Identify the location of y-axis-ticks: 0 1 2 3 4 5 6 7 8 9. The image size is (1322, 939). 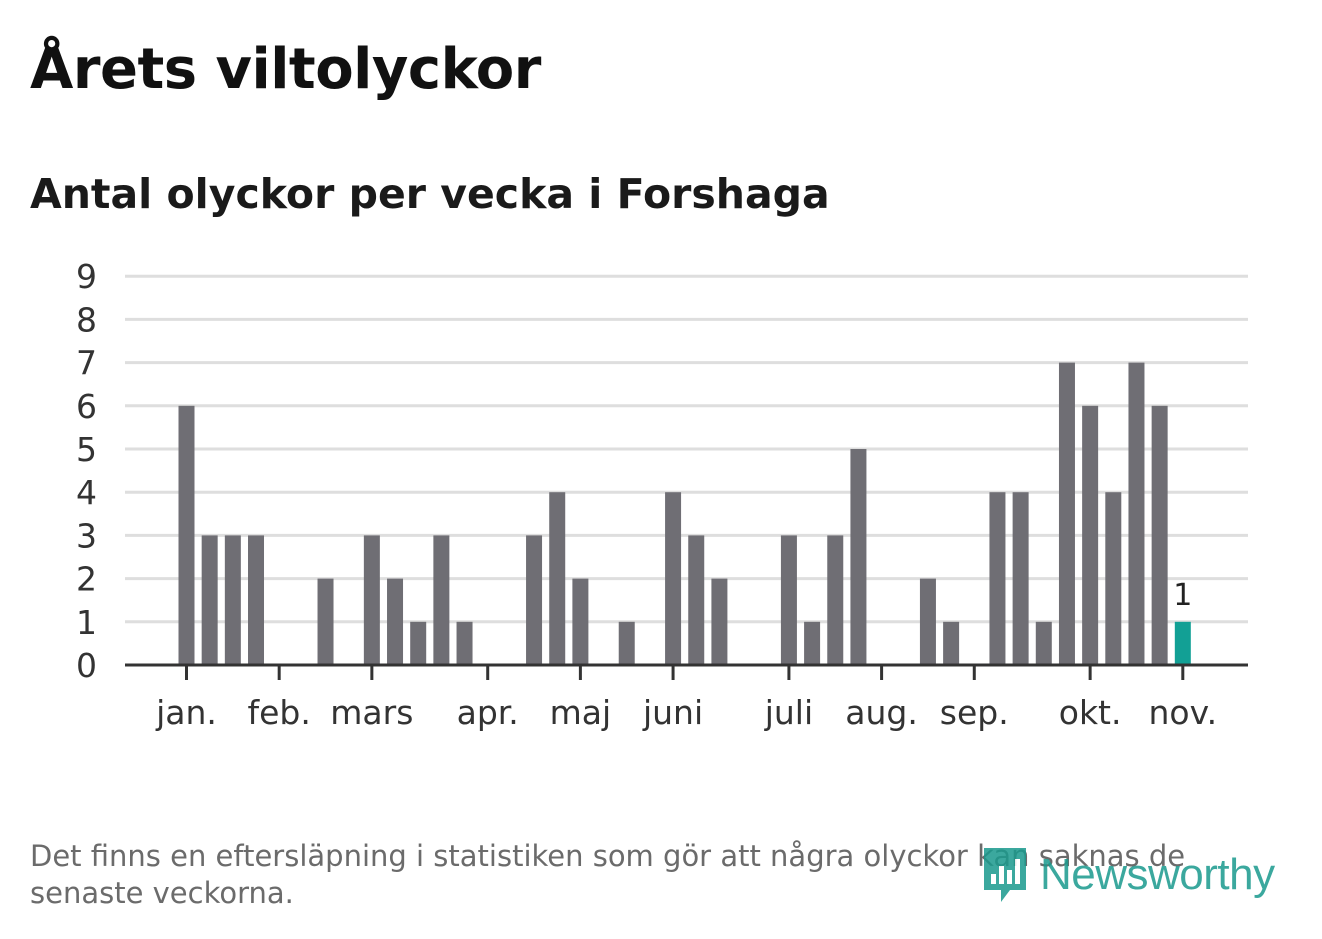
(86, 471).